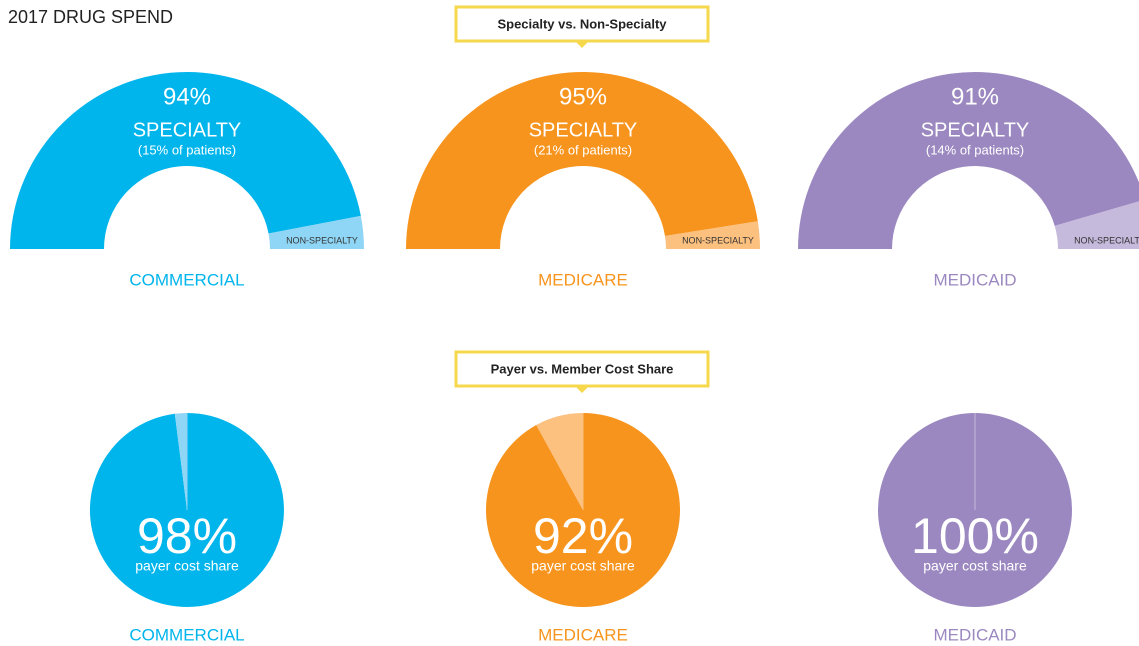  I want to click on section-box: Specialty vs. Non-Specialty, so click(582, 26).